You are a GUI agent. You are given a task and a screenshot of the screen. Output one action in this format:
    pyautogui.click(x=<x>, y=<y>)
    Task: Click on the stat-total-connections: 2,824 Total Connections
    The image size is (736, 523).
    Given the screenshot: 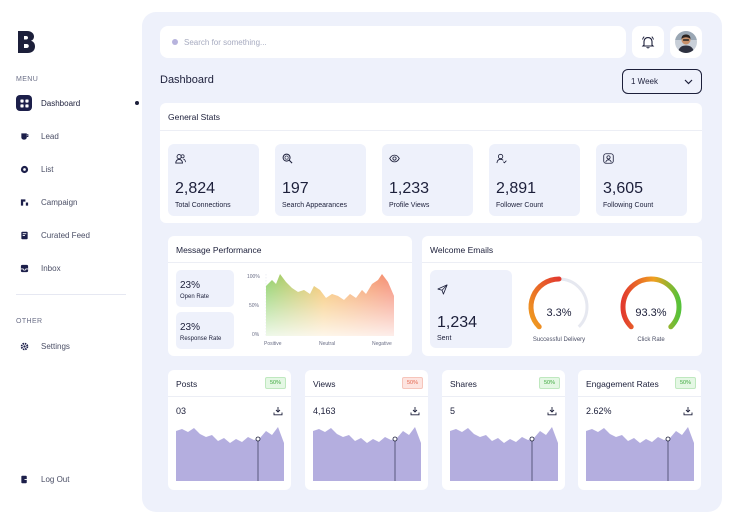 What is the action you would take?
    pyautogui.click(x=213, y=180)
    